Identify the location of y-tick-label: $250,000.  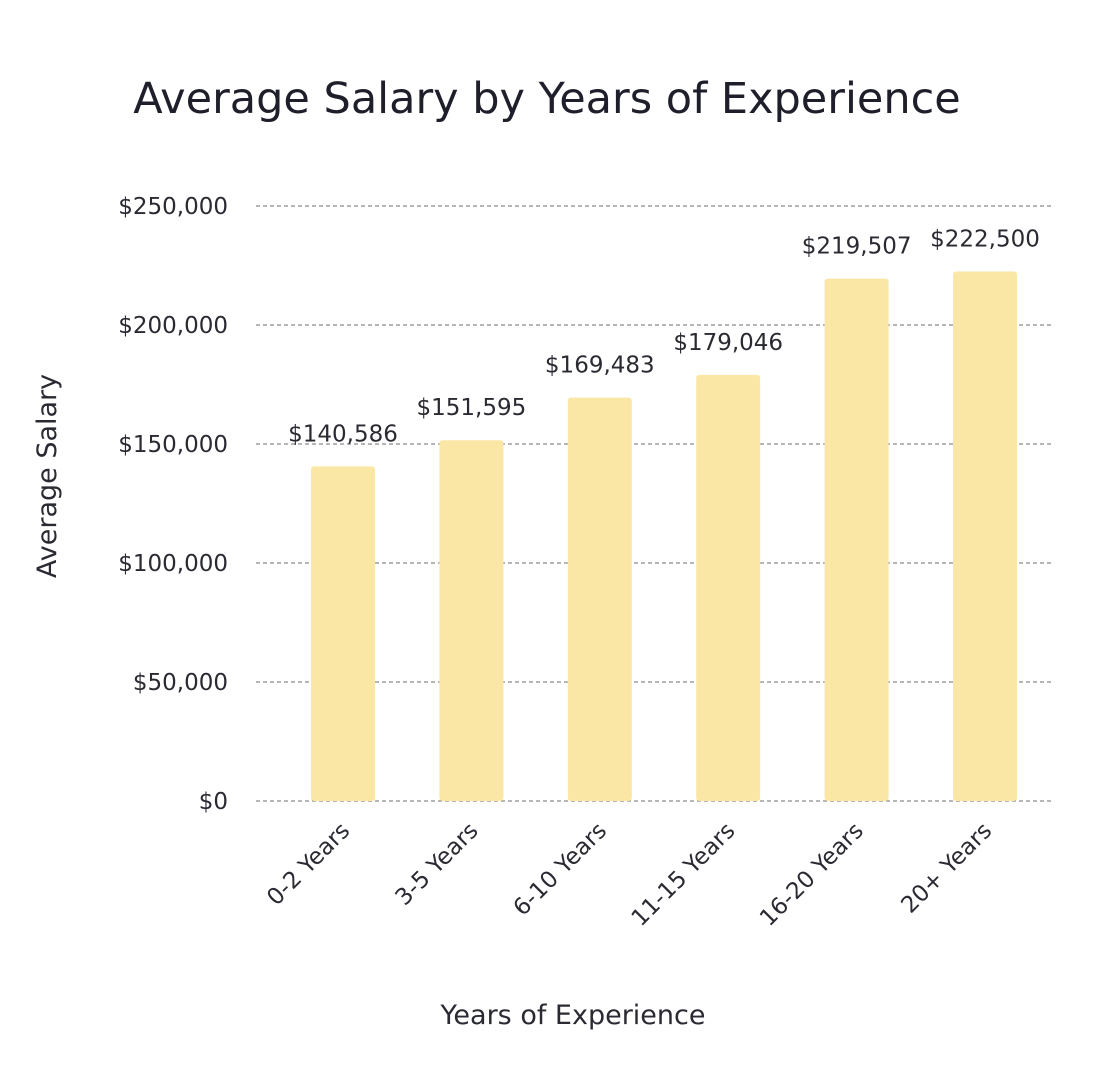
(173, 207).